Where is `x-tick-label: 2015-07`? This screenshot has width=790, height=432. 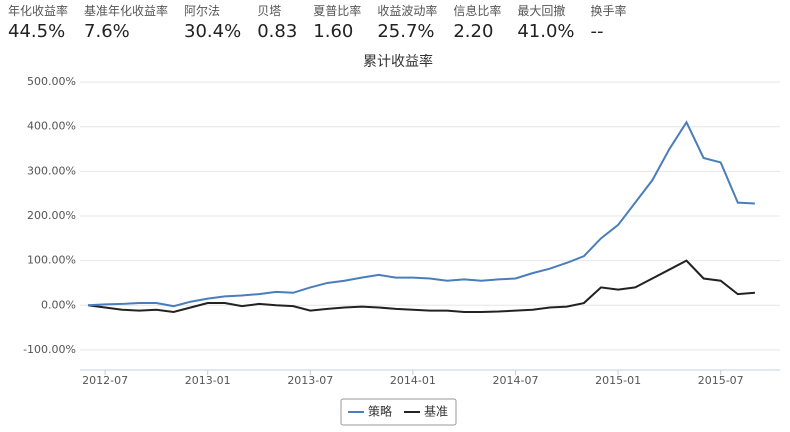 x-tick-label: 2015-07 is located at coordinates (721, 380).